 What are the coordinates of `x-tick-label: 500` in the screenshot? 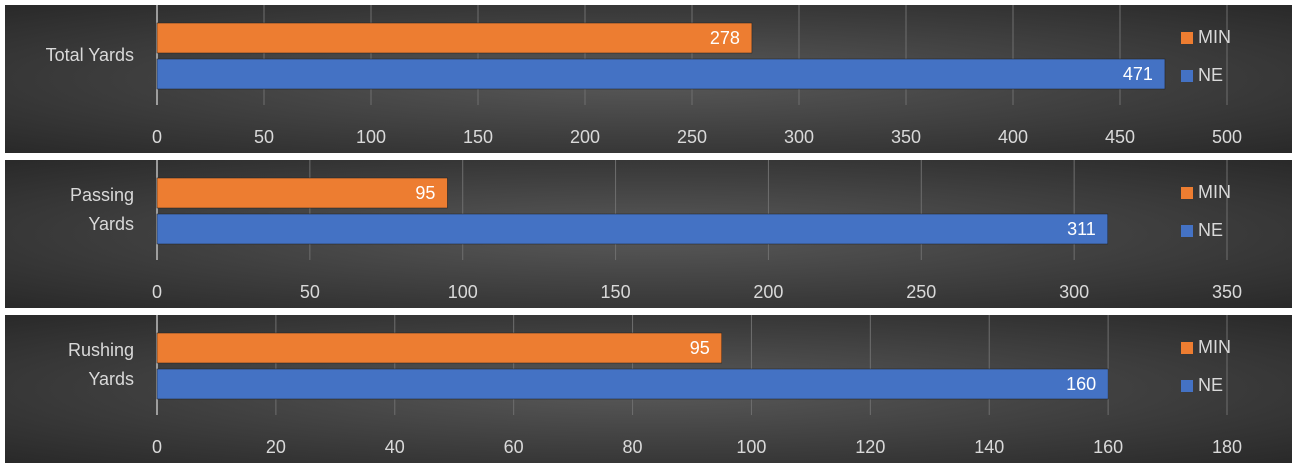 It's located at (1227, 137).